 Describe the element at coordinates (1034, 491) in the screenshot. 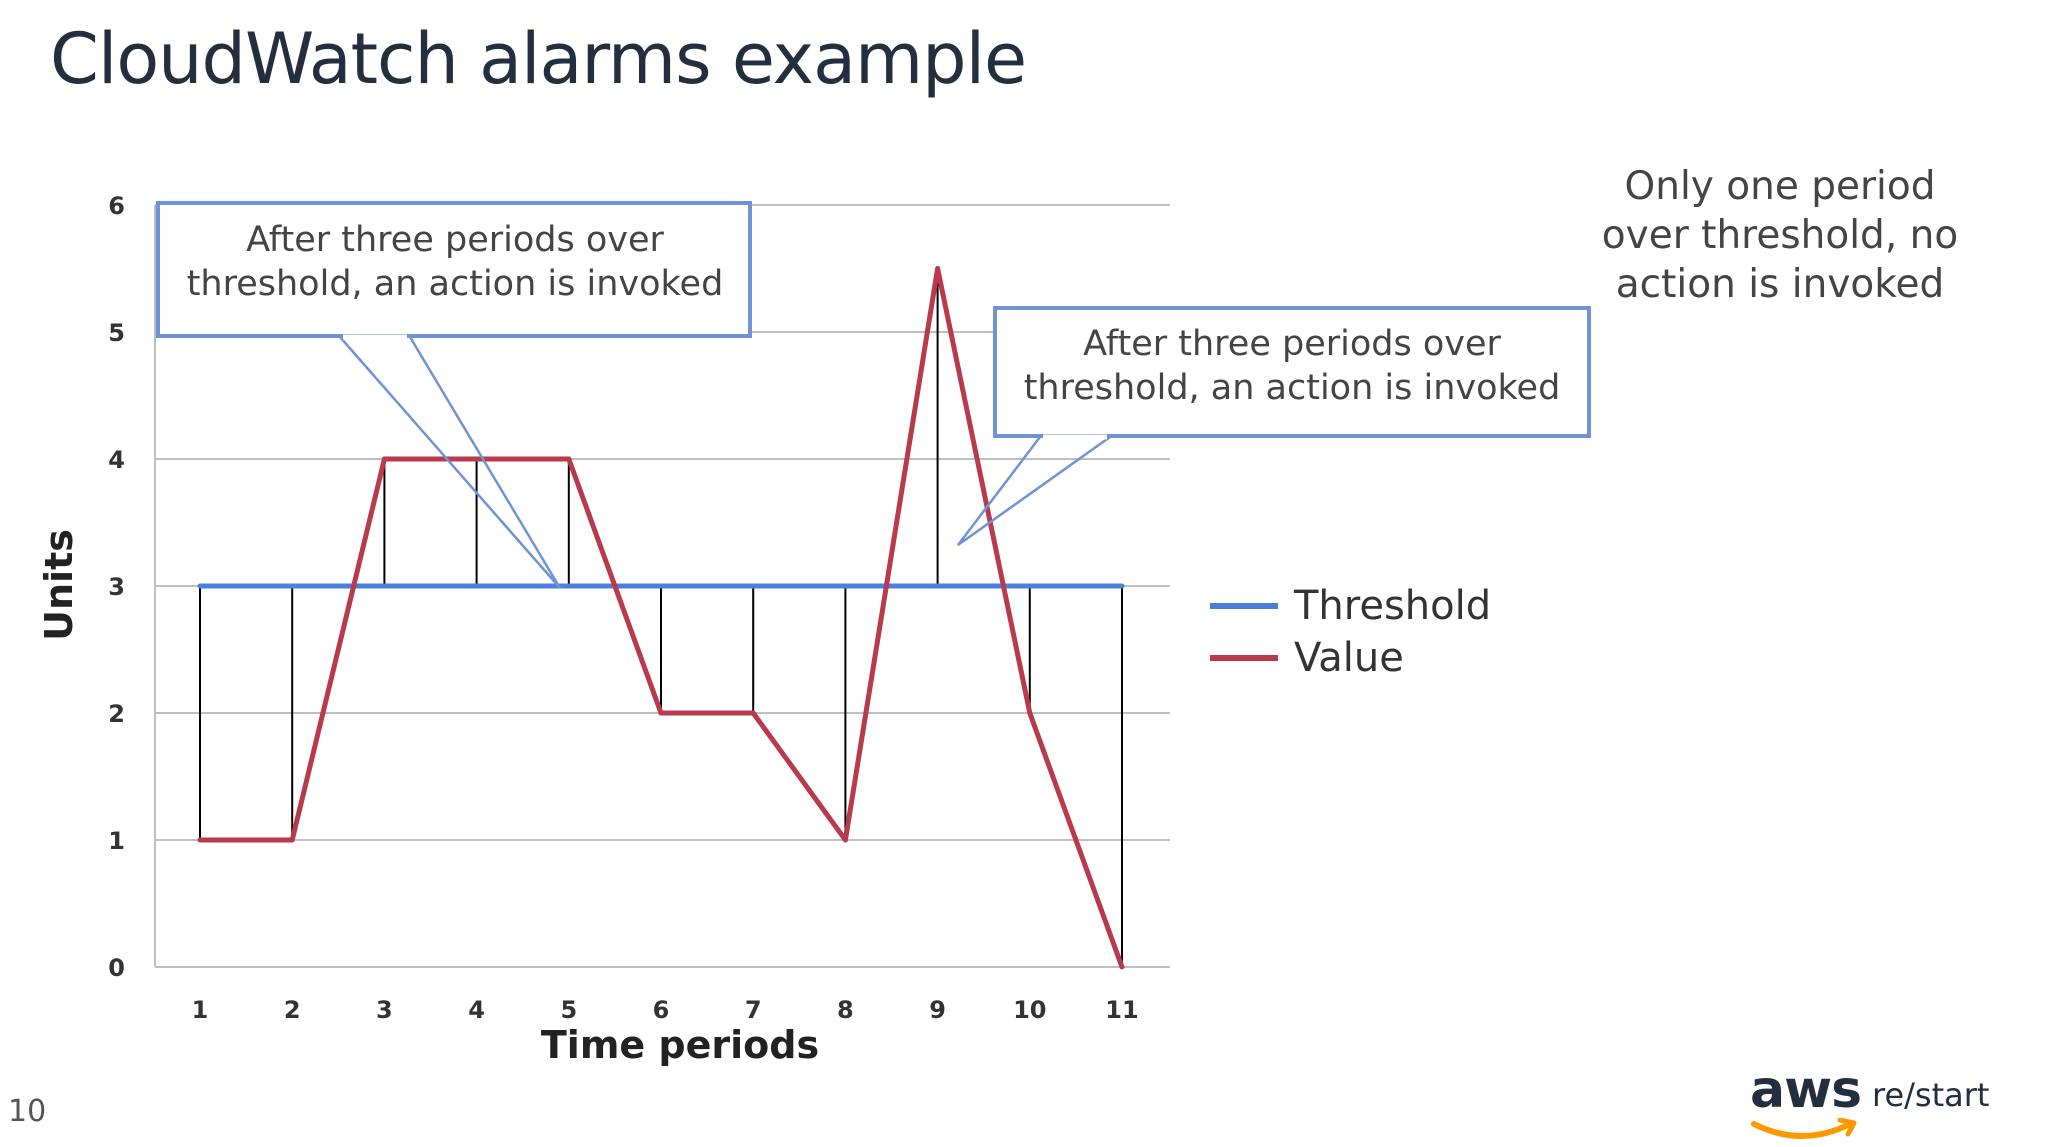

I see `callout-right-pointer` at that location.